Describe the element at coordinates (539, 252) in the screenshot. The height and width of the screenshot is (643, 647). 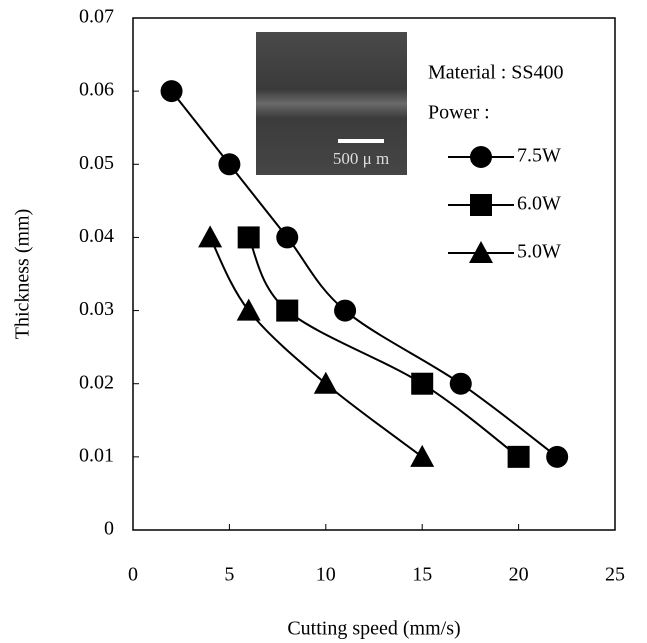
I see `legend-label: 5.0W` at that location.